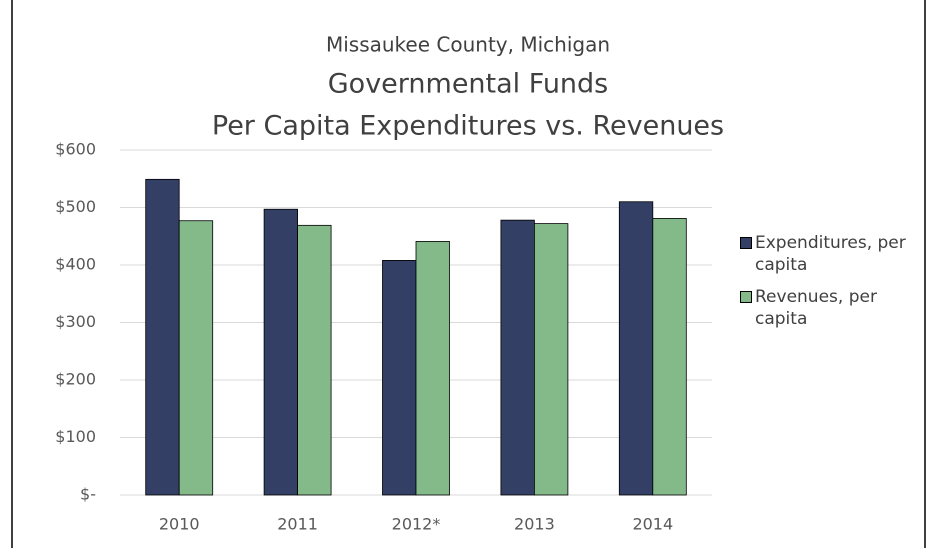 This screenshot has height=548, width=937. What do you see at coordinates (88, 494) in the screenshot?
I see `y-tick-label: $-` at bounding box center [88, 494].